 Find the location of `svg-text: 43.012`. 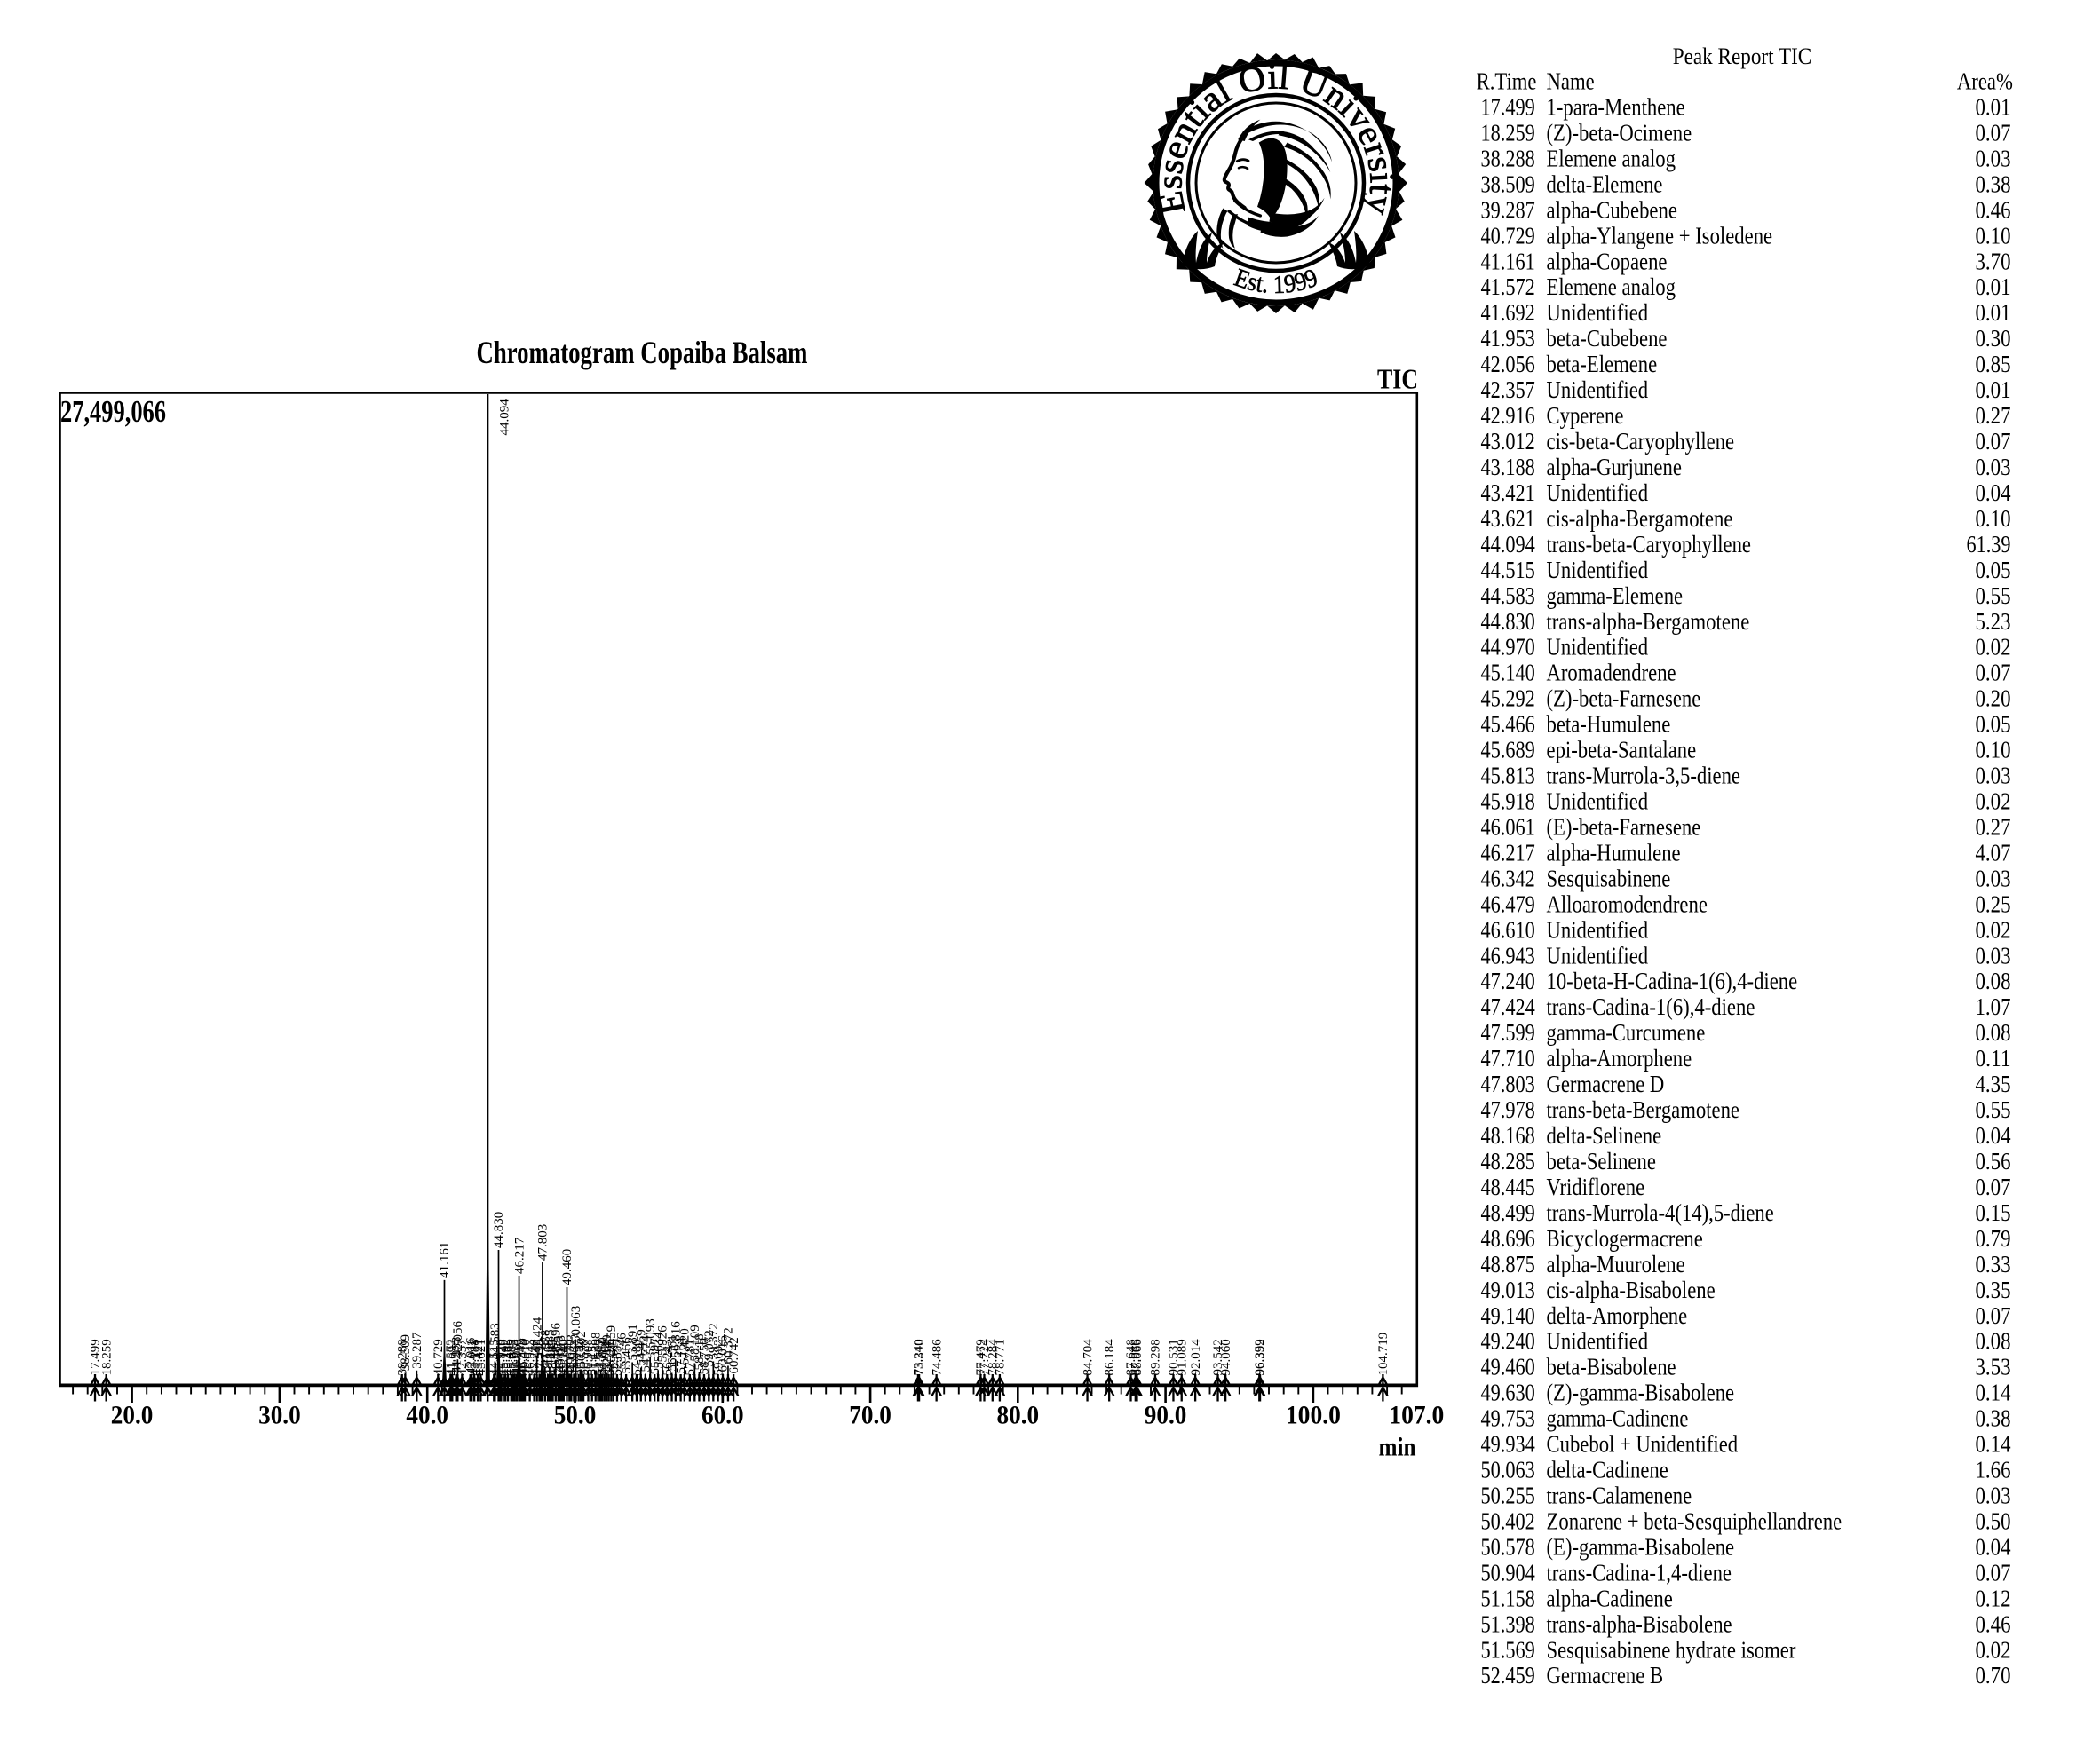

svg-text: 43.012 is located at coordinates (472, 1357).